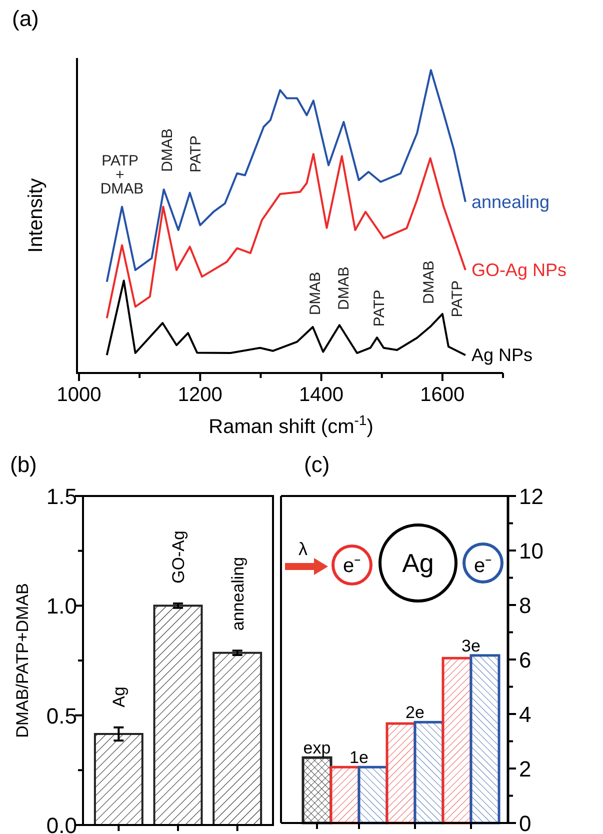  Describe the element at coordinates (23, 464) in the screenshot. I see `chart-title: (b)` at that location.